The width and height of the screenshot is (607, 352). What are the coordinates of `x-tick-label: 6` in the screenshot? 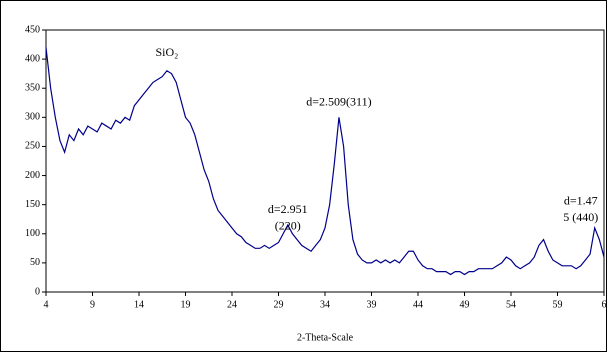 It's located at (604, 304).